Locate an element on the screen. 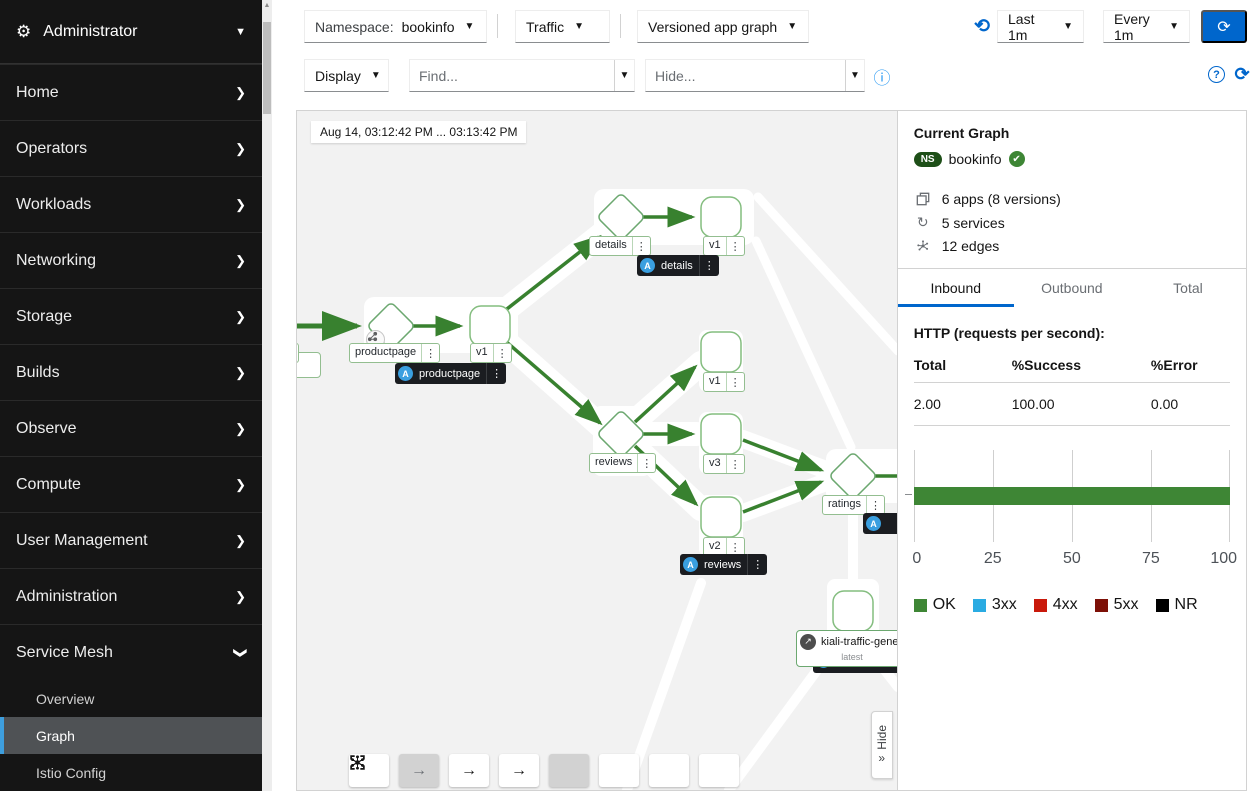 The width and height of the screenshot is (1255, 791). edges-icon is located at coordinates (923, 246).